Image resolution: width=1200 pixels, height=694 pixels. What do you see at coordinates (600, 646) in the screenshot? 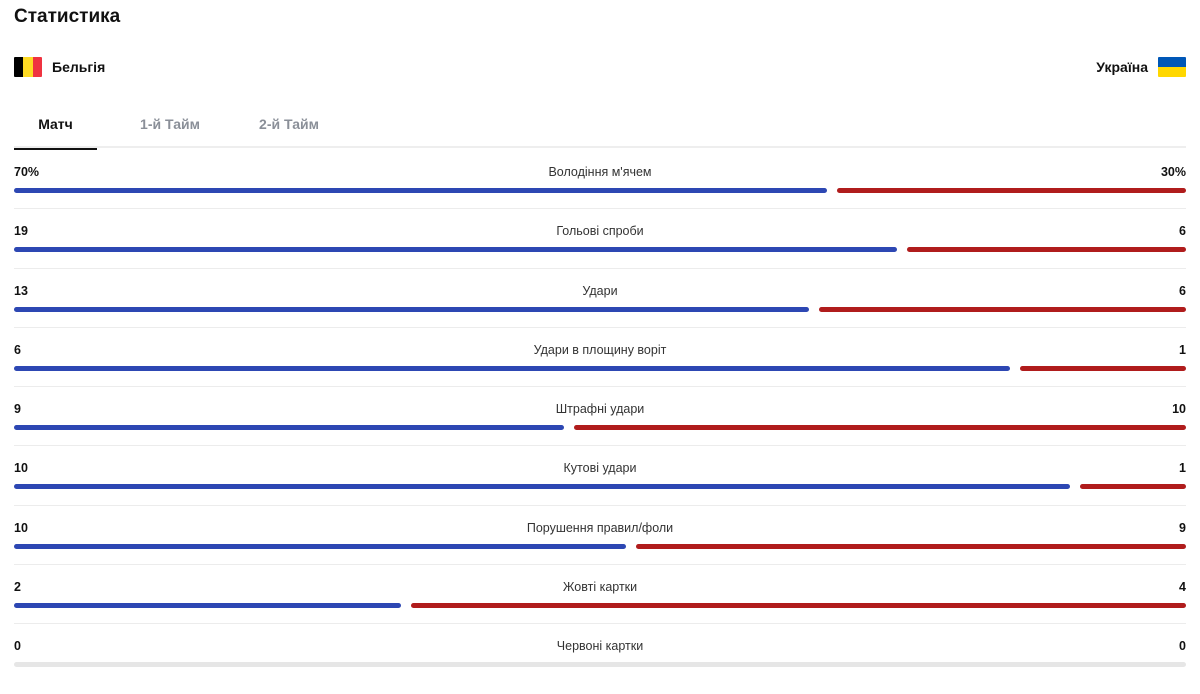
I see `stat-label: Червоні картки` at bounding box center [600, 646].